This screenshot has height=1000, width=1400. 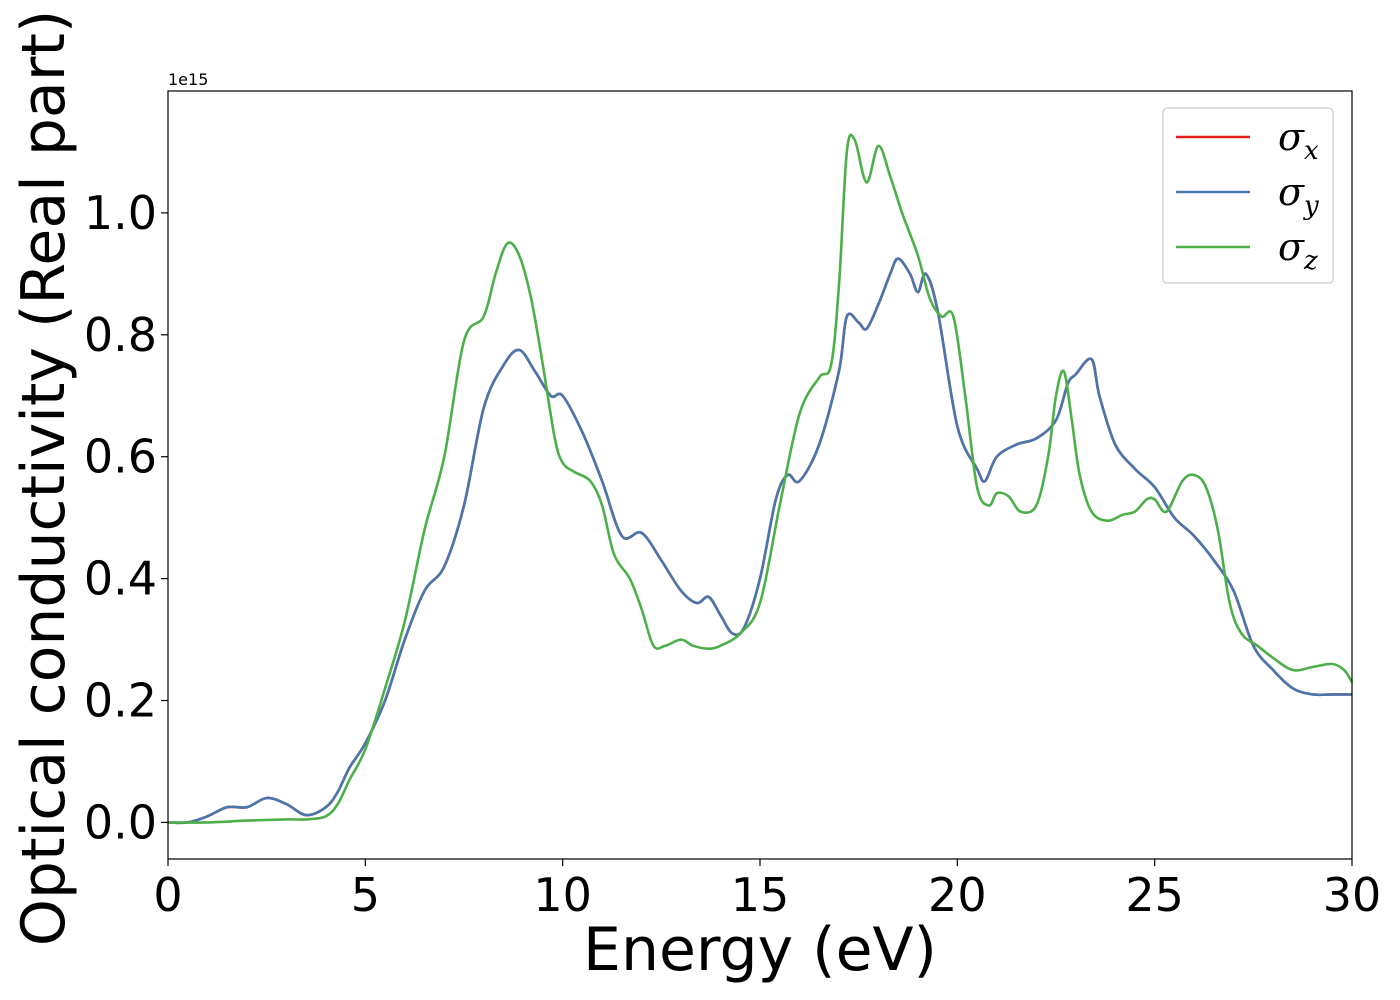 I want to click on y-tick-label: 1.0, so click(x=120, y=213).